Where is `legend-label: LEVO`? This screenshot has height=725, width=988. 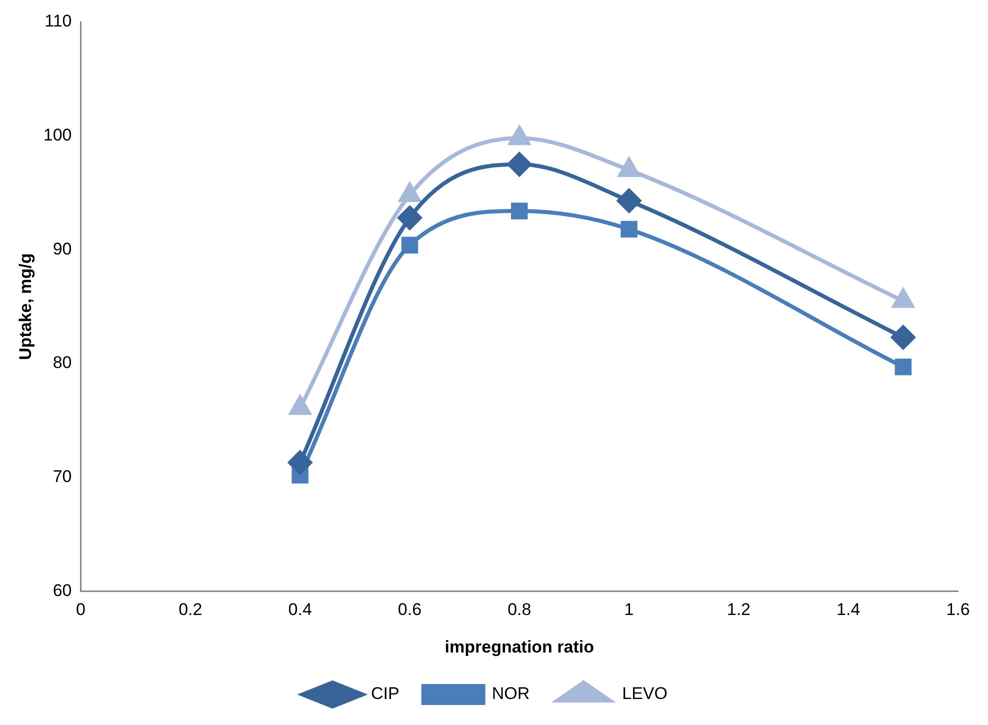
legend-label: LEVO is located at coordinates (645, 694).